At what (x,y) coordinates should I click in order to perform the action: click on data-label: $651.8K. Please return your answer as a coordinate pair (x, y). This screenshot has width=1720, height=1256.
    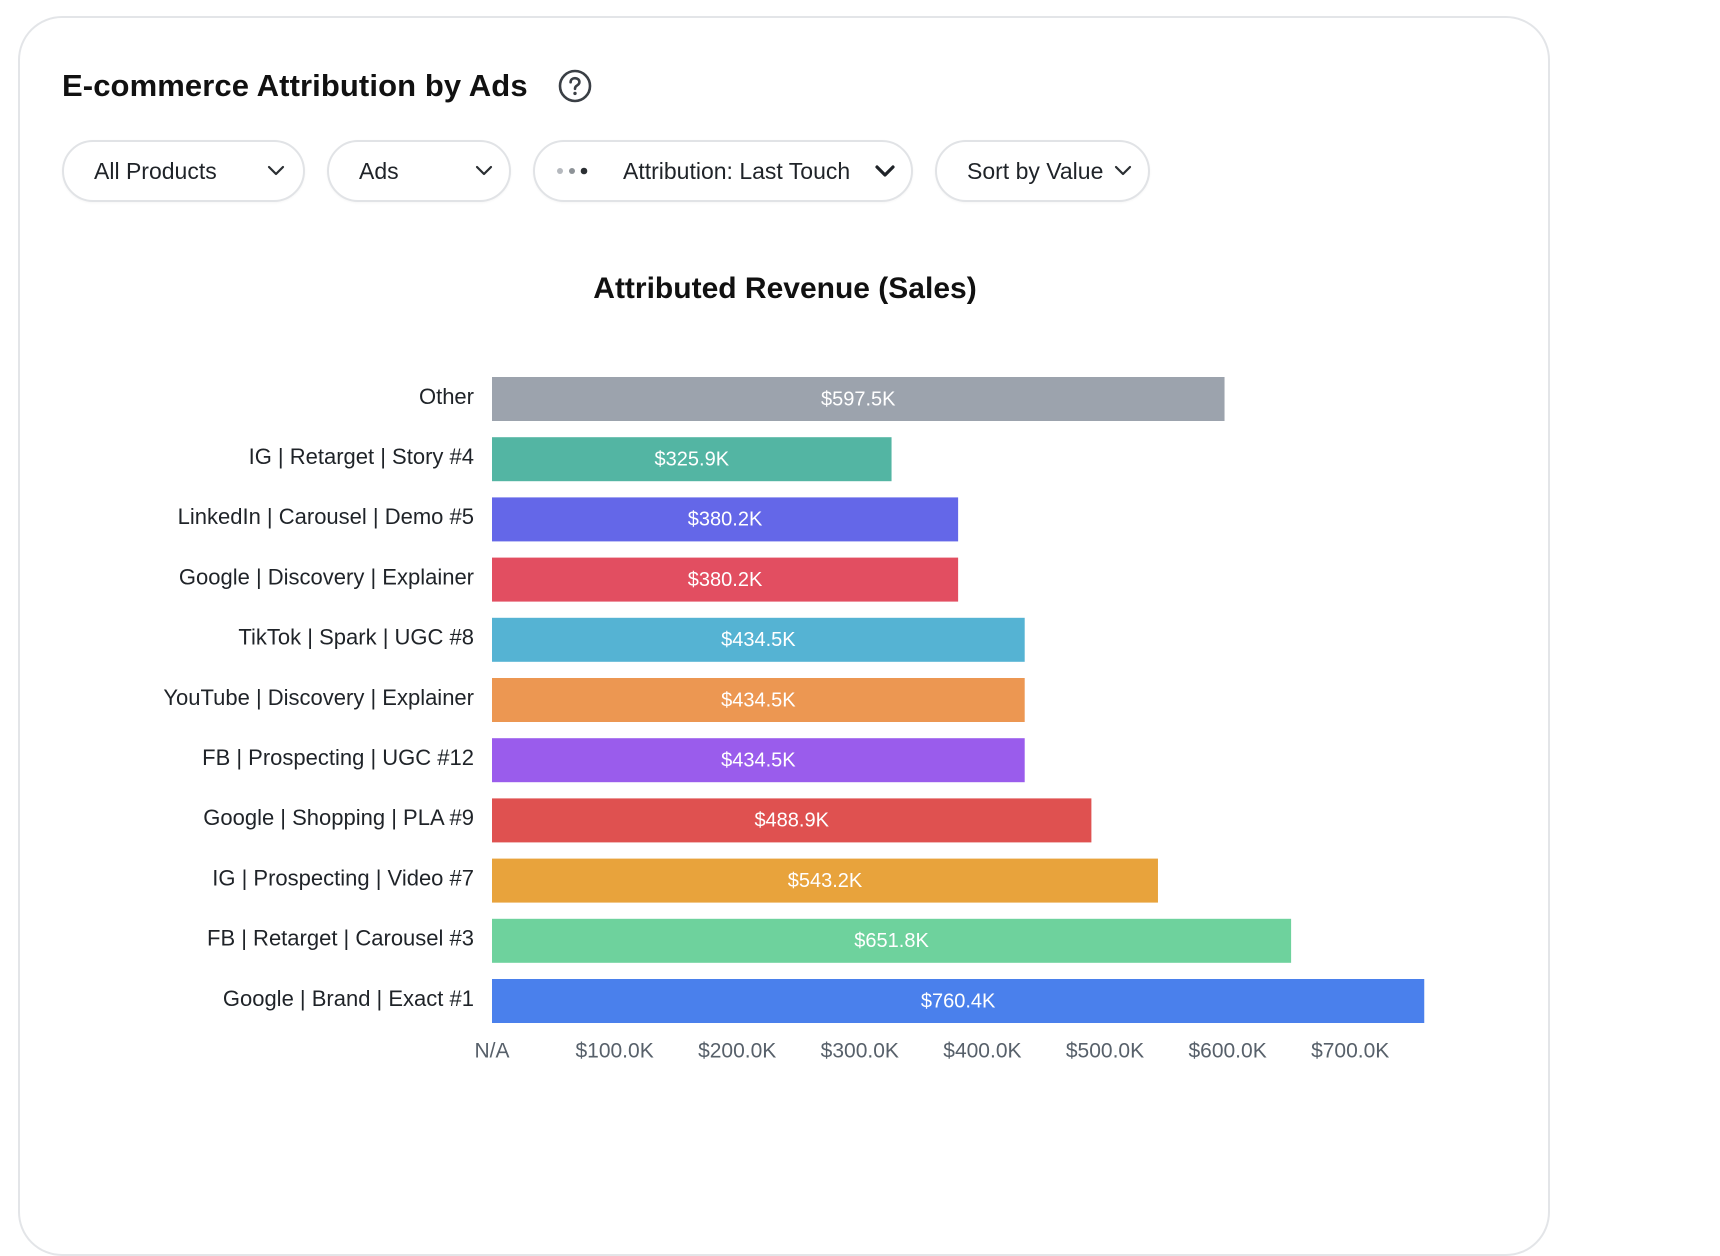
    Looking at the image, I should click on (891, 941).